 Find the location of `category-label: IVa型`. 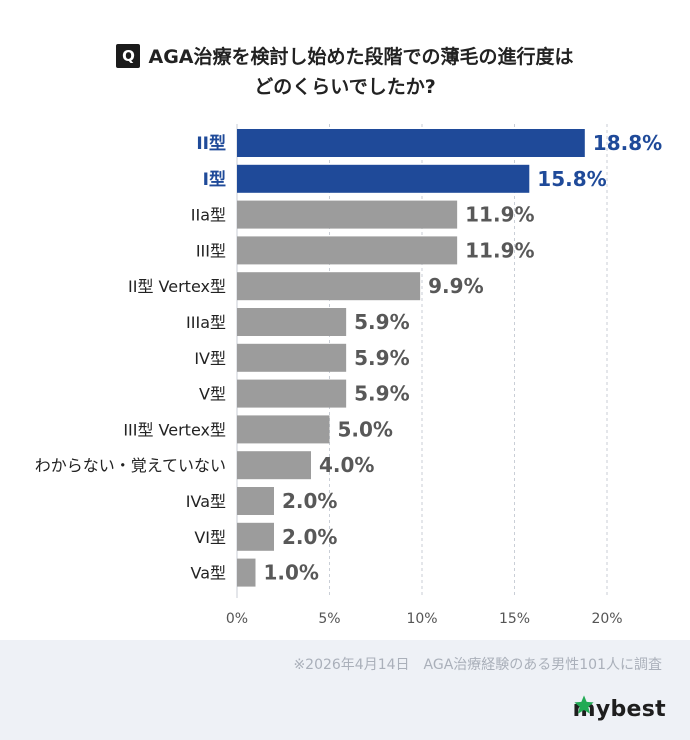

category-label: IVa型 is located at coordinates (206, 501).